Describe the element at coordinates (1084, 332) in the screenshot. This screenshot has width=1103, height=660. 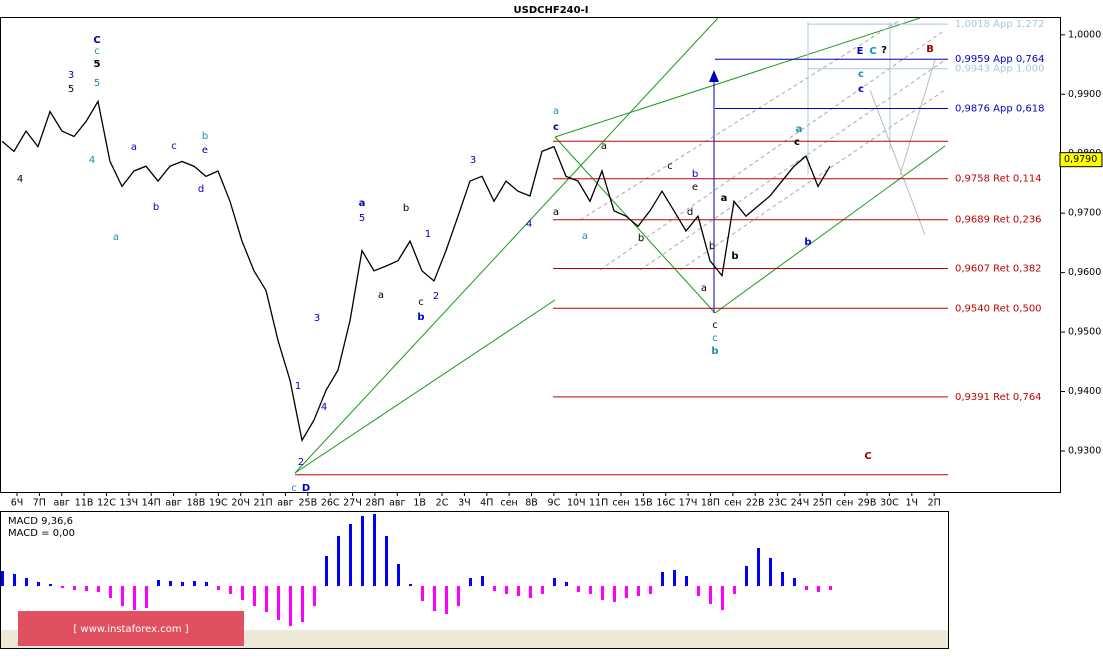
I see `y-tick-label: 0,9500` at that location.